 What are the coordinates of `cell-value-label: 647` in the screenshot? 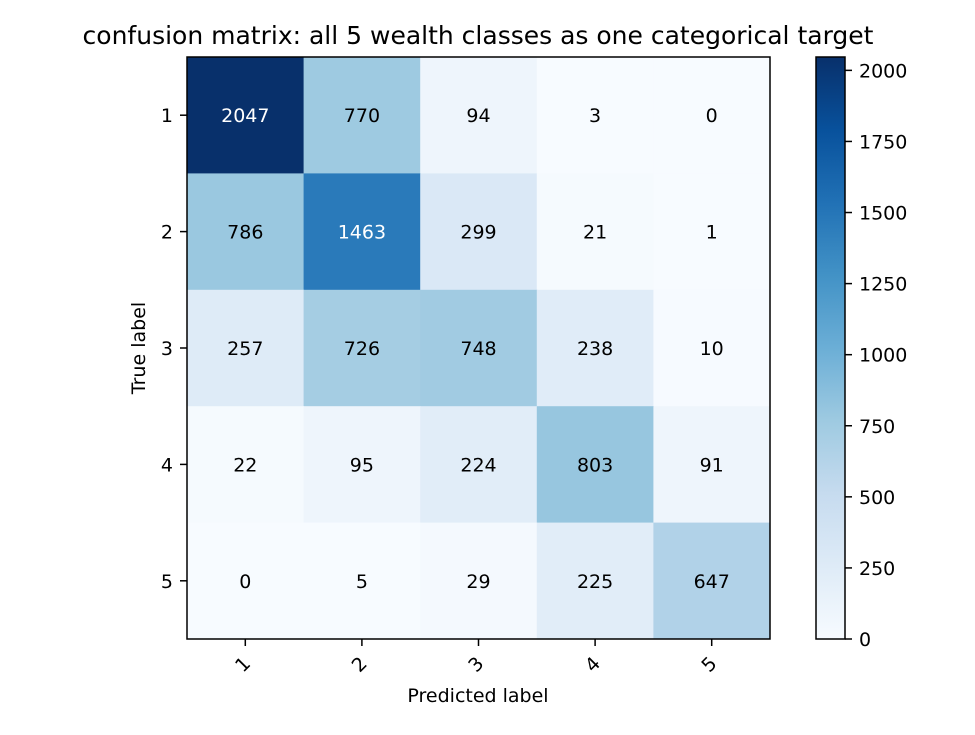 It's located at (712, 582).